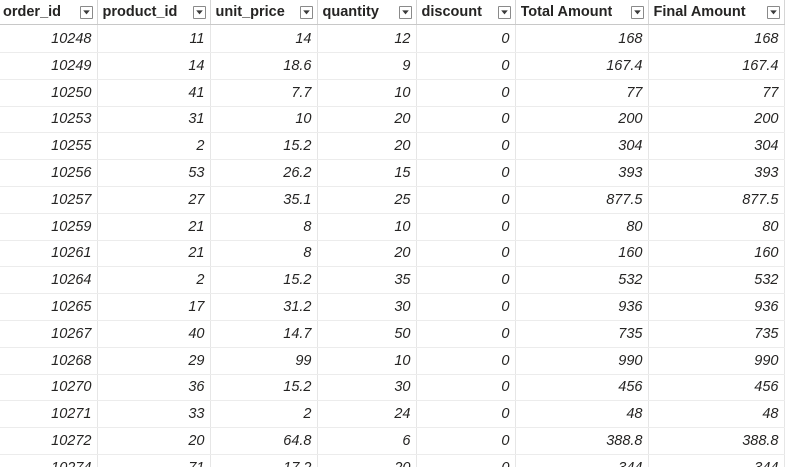  I want to click on table-cell-total-amount: 304, so click(582, 146).